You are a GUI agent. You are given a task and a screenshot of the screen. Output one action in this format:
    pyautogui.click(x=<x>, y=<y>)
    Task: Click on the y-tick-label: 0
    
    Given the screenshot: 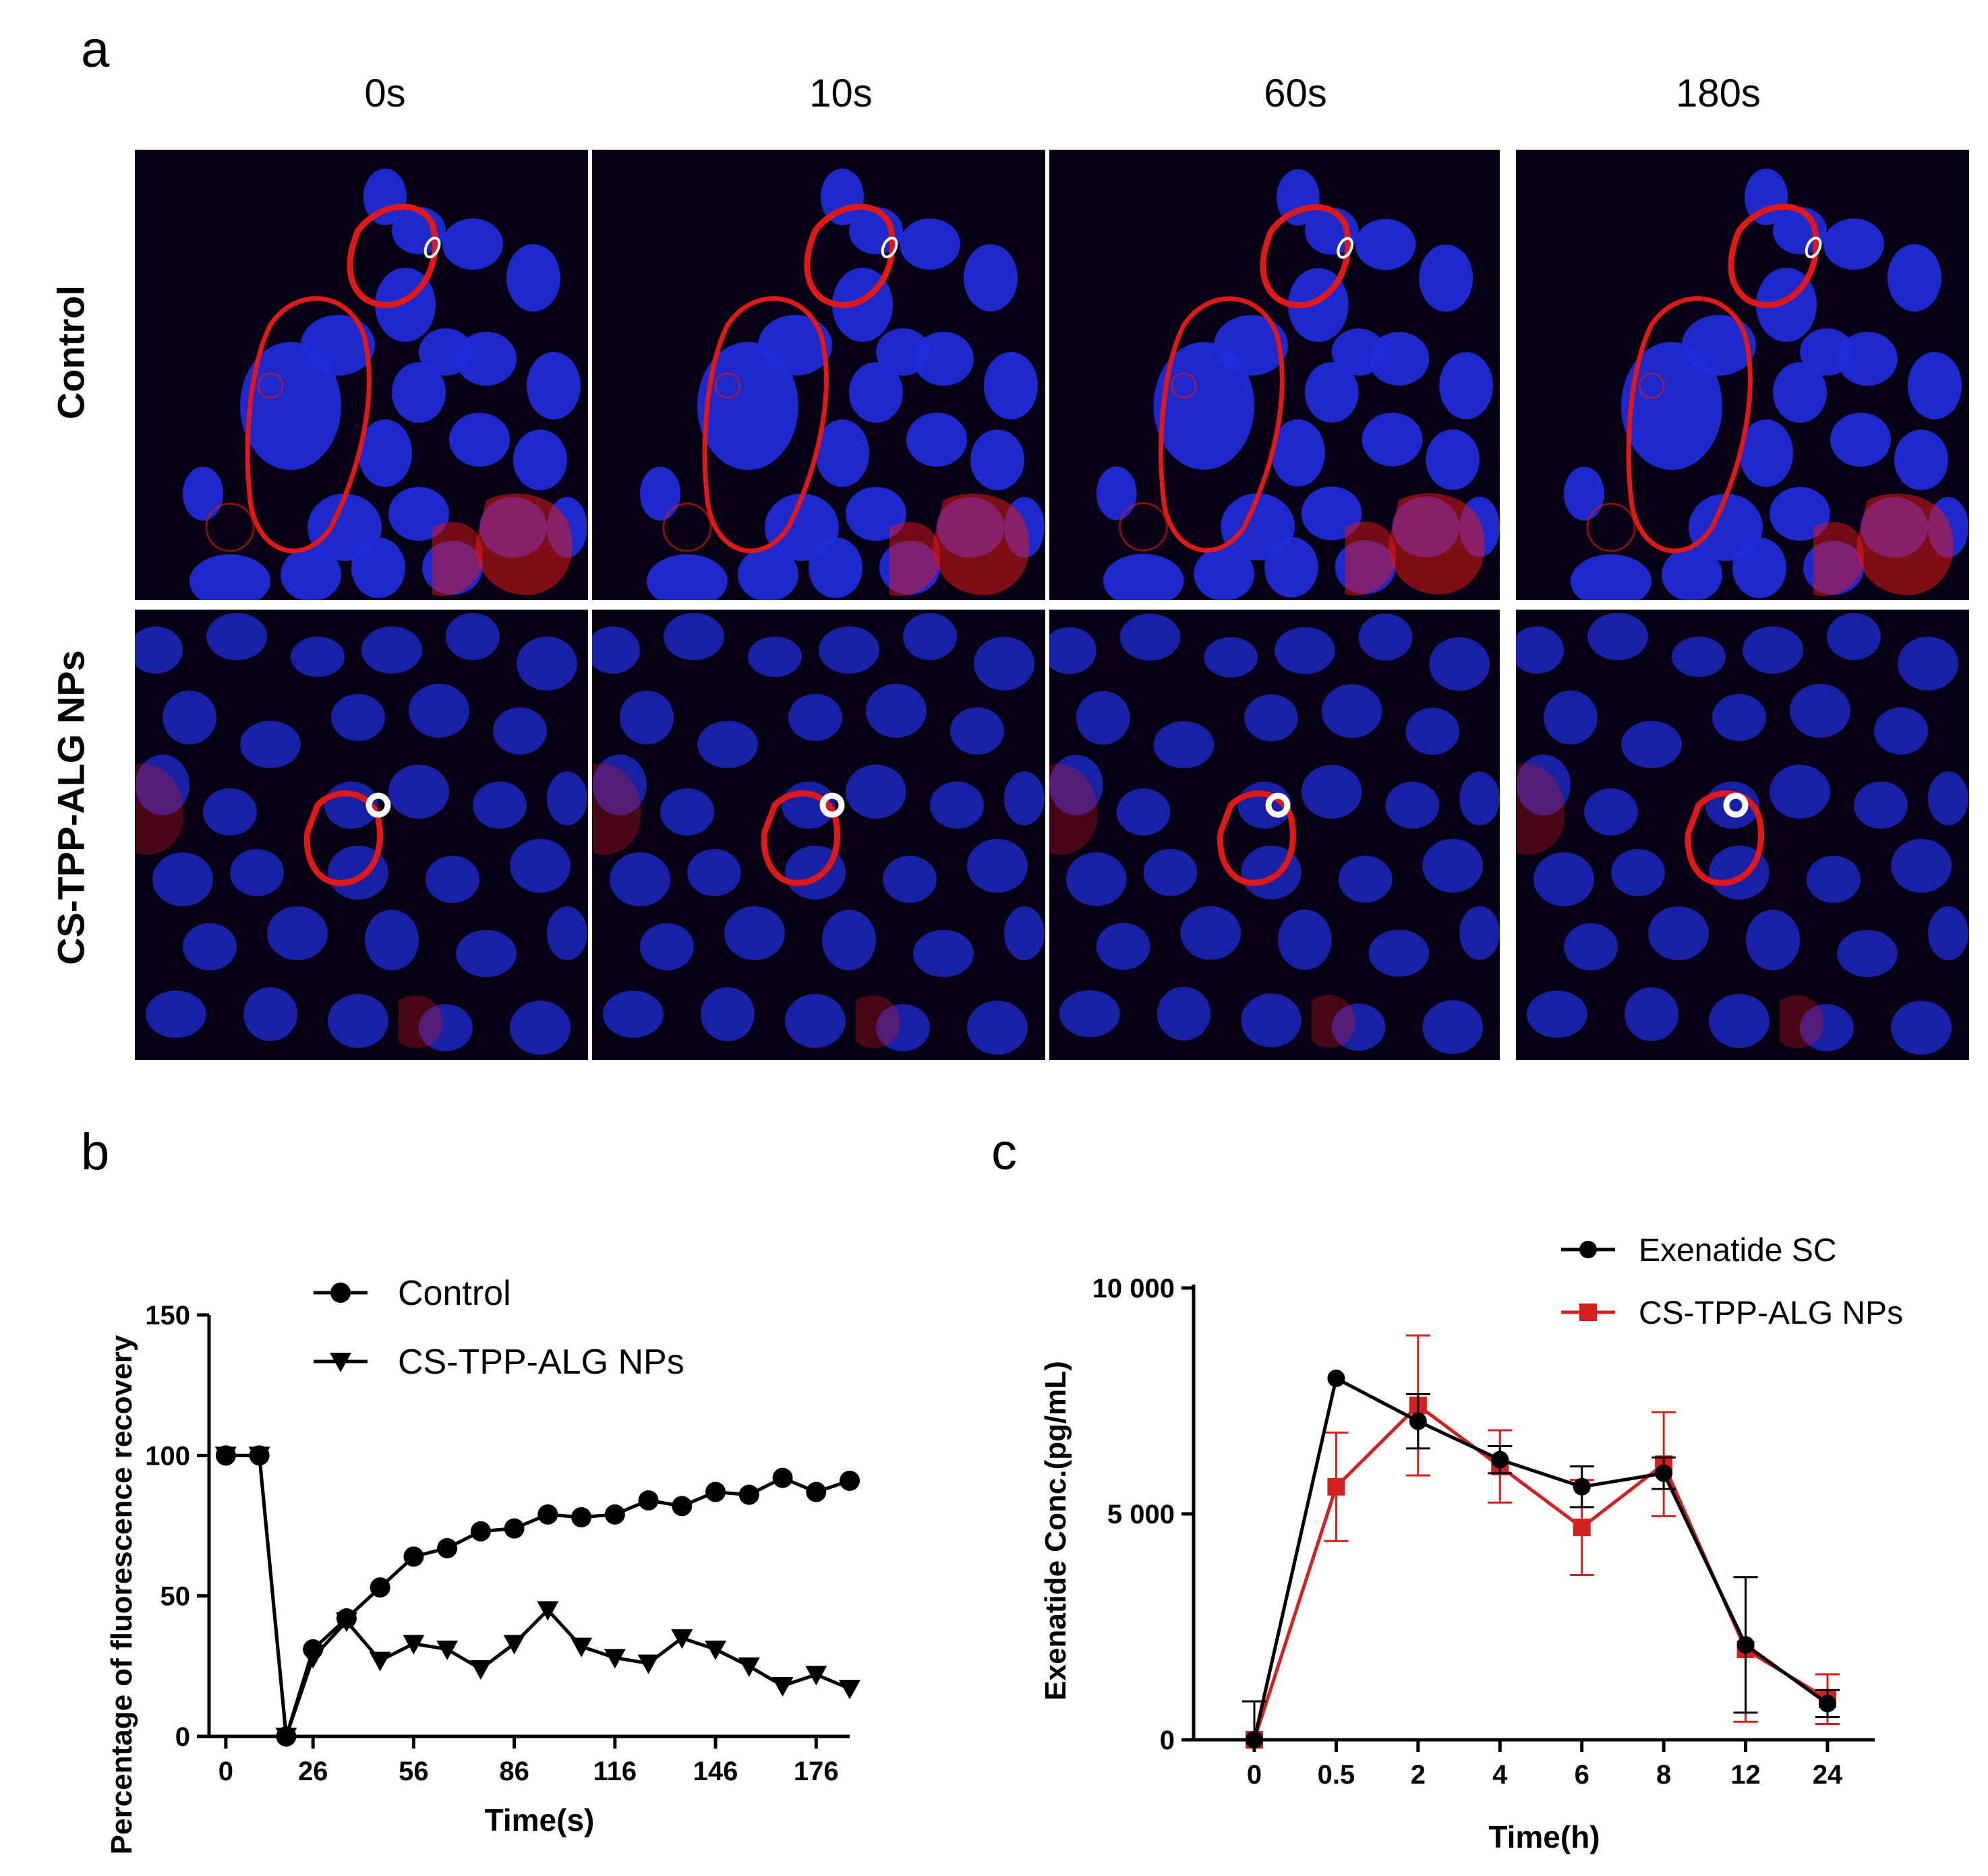 What is the action you would take?
    pyautogui.click(x=1168, y=1740)
    